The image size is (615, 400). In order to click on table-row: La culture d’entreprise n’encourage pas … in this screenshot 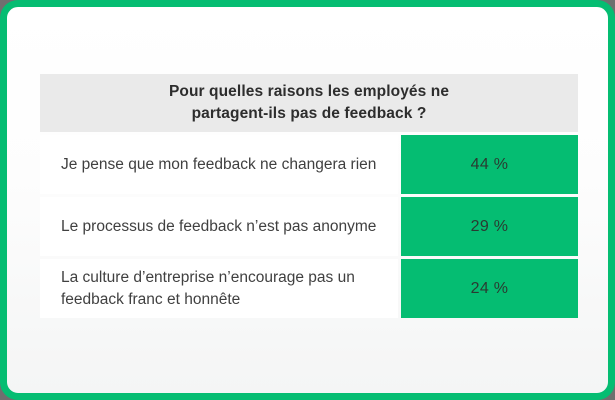, I will do `click(309, 288)`.